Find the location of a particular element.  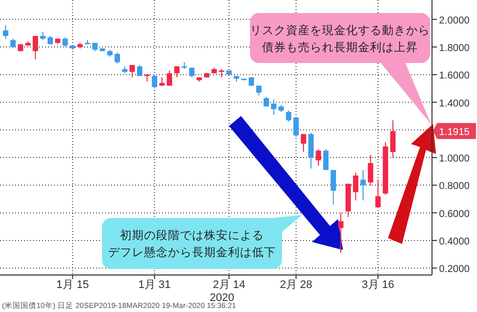

y-tick-label: 2.0000 is located at coordinates (454, 20).